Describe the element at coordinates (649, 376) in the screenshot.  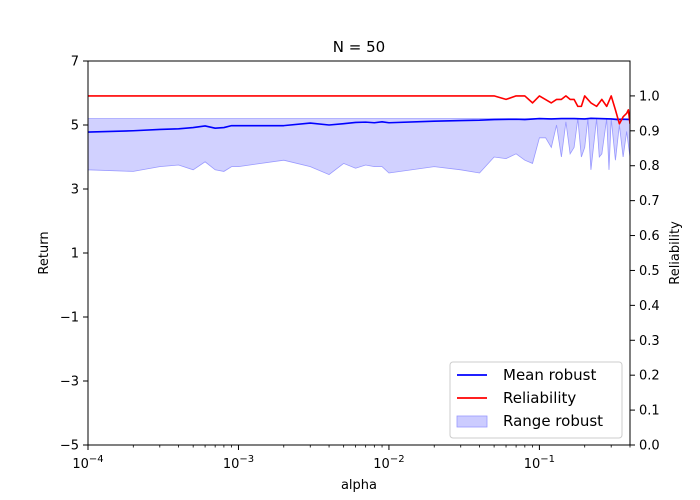
I see `y-right-tick-label: 0.2` at that location.